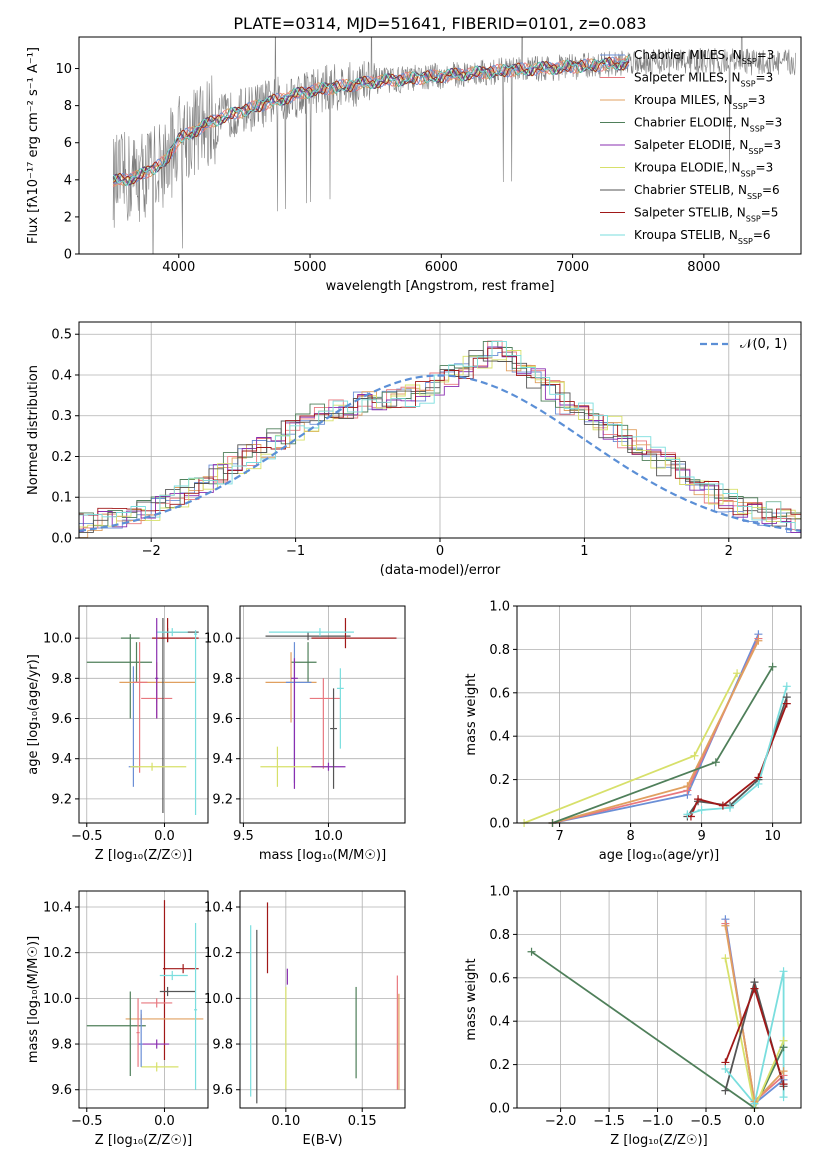 This screenshot has height=1170, width=819. What do you see at coordinates (325, 1003) in the screenshot?
I see `plot-area-mass-vs-EBV` at bounding box center [325, 1003].